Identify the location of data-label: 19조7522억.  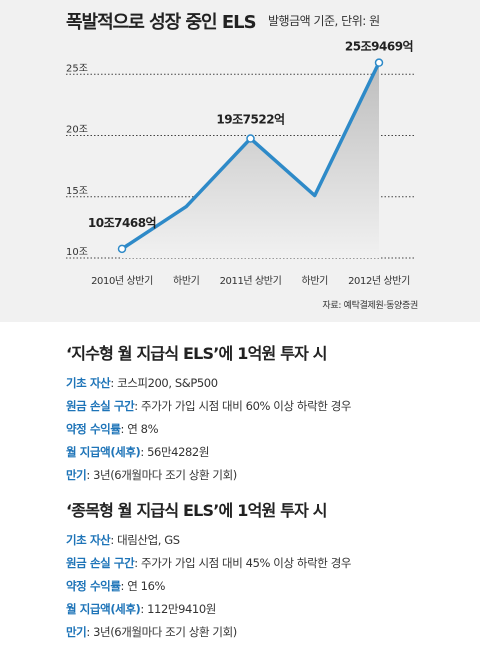
(250, 120).